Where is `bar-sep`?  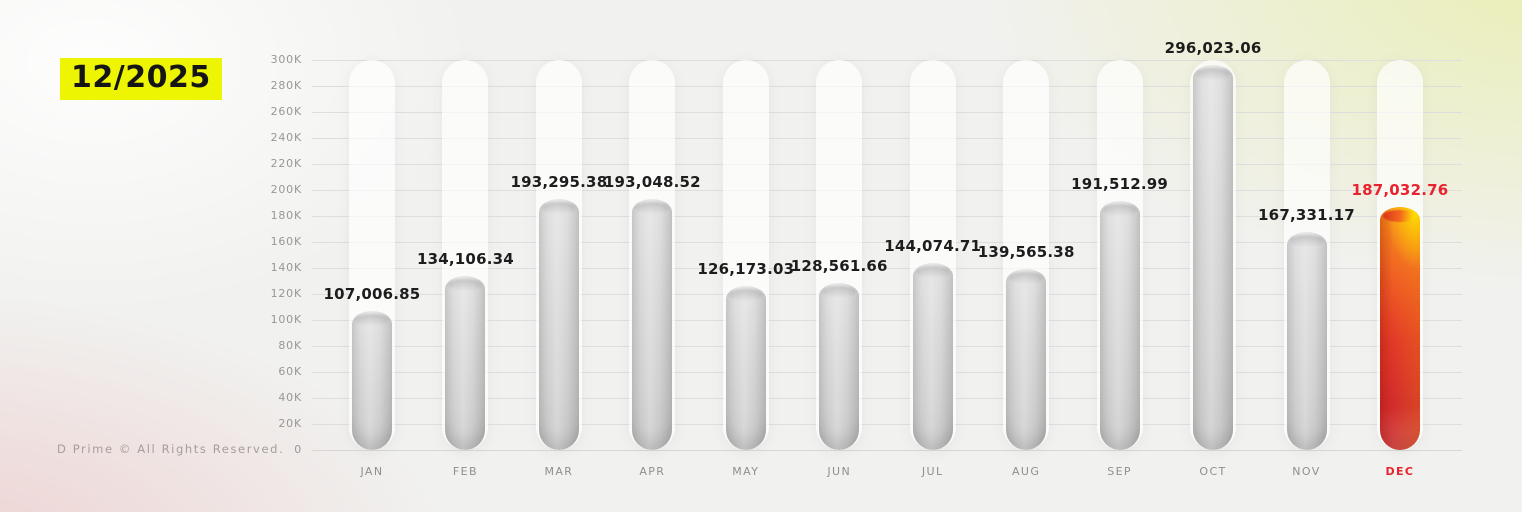
bar-sep is located at coordinates (1119, 325).